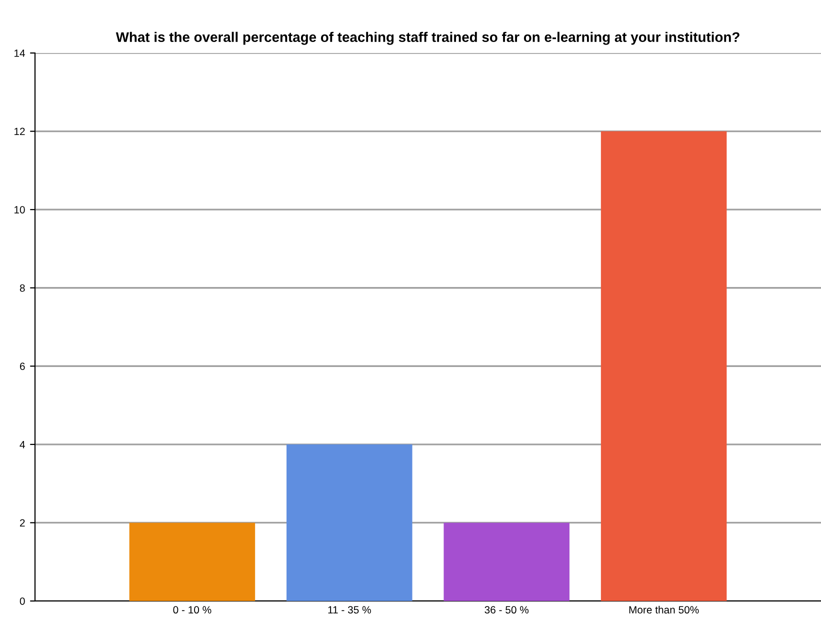 Image resolution: width=821 pixels, height=629 pixels. What do you see at coordinates (22, 288) in the screenshot?
I see `y-tick-label: 8` at bounding box center [22, 288].